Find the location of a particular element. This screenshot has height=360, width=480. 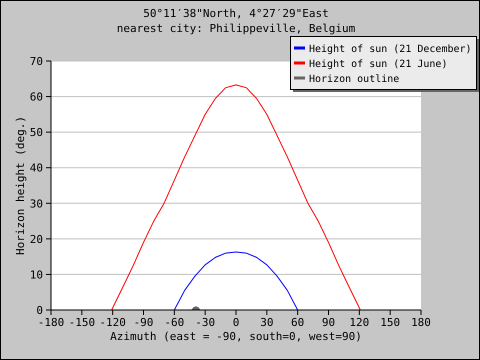

y-tick-label: 40 is located at coordinates (36, 168).